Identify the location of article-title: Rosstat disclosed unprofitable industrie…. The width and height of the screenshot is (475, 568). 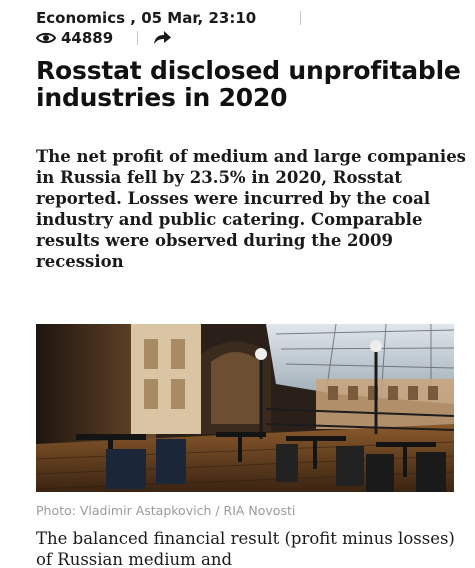
(248, 84).